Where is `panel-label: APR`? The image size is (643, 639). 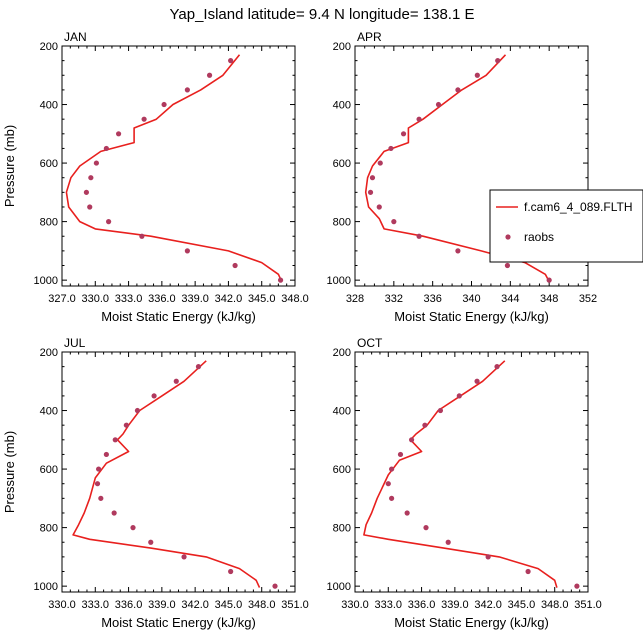
panel-label: APR is located at coordinates (369, 37).